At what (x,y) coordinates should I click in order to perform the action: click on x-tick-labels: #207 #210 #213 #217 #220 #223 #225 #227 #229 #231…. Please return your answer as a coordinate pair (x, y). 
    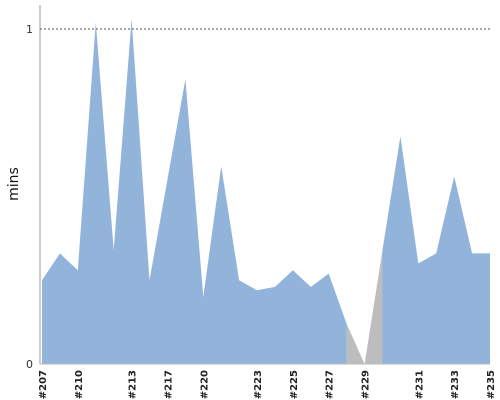
    Looking at the image, I should click on (267, 384).